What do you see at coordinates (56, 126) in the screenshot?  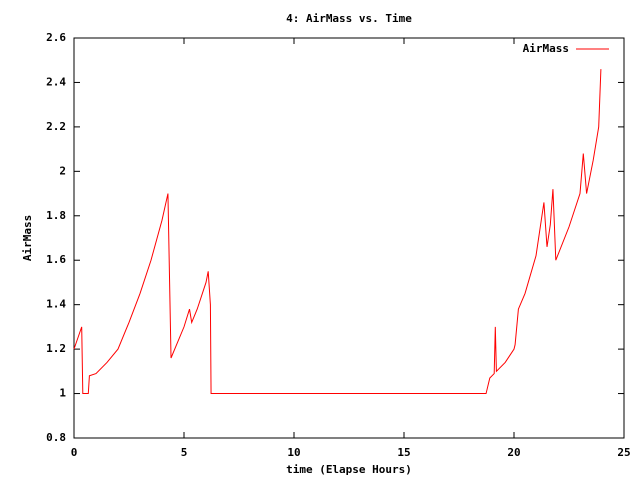 I see `y-tick-label: 2.2` at bounding box center [56, 126].